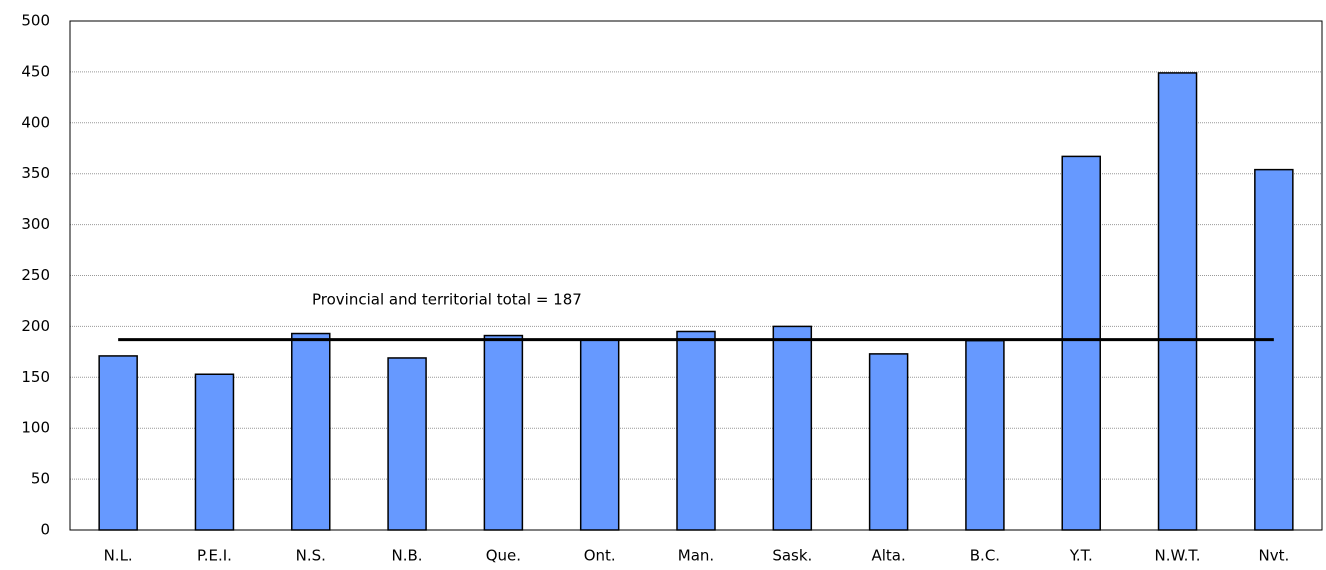  Describe the element at coordinates (214, 556) in the screenshot. I see `x-tick-label: P.E.I.` at that location.